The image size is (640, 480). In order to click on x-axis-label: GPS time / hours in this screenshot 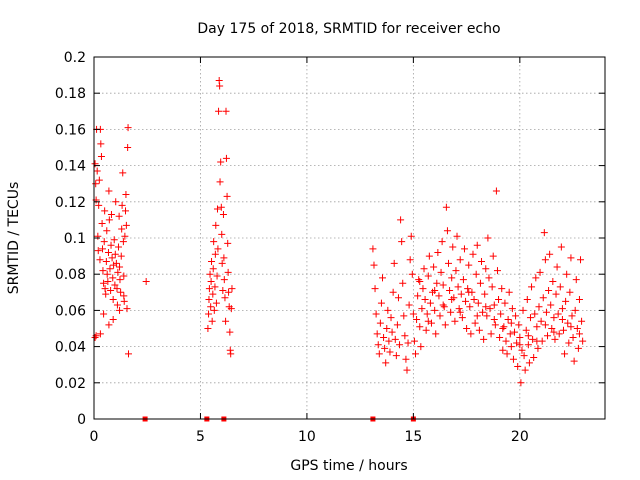, I will do `click(348, 466)`.